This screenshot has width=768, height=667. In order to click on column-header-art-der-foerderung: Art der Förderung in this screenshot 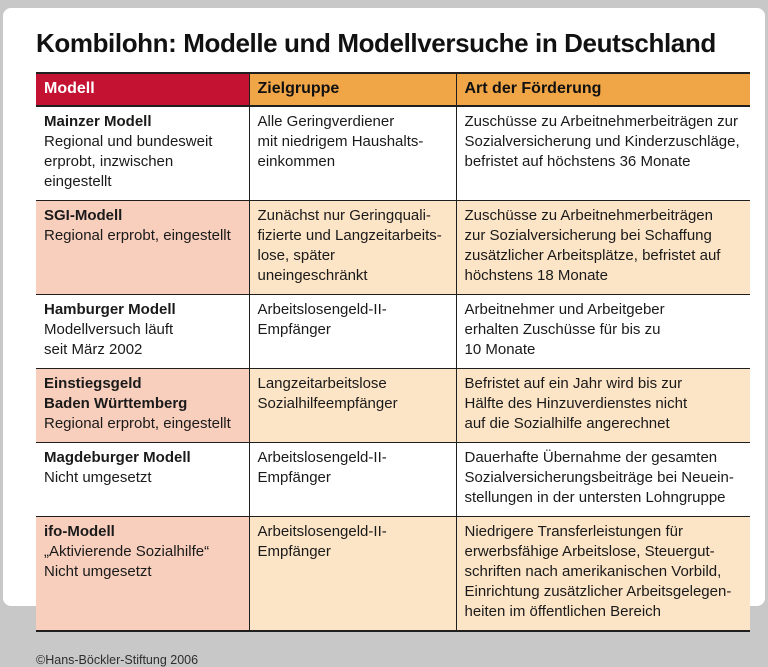, I will do `click(602, 89)`.